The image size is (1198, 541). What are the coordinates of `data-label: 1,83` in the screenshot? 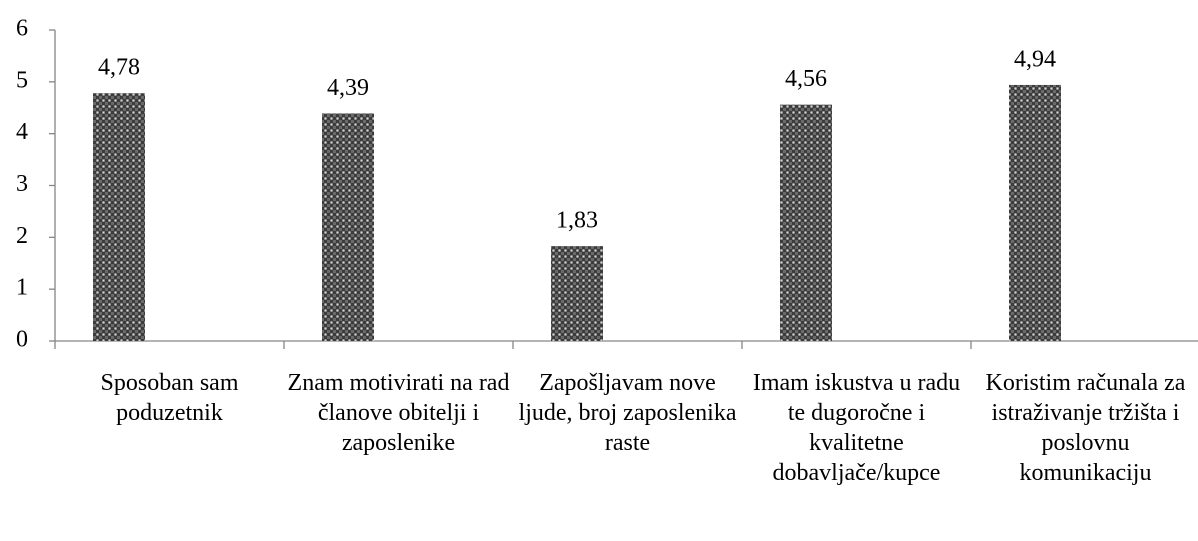 It's located at (577, 221).